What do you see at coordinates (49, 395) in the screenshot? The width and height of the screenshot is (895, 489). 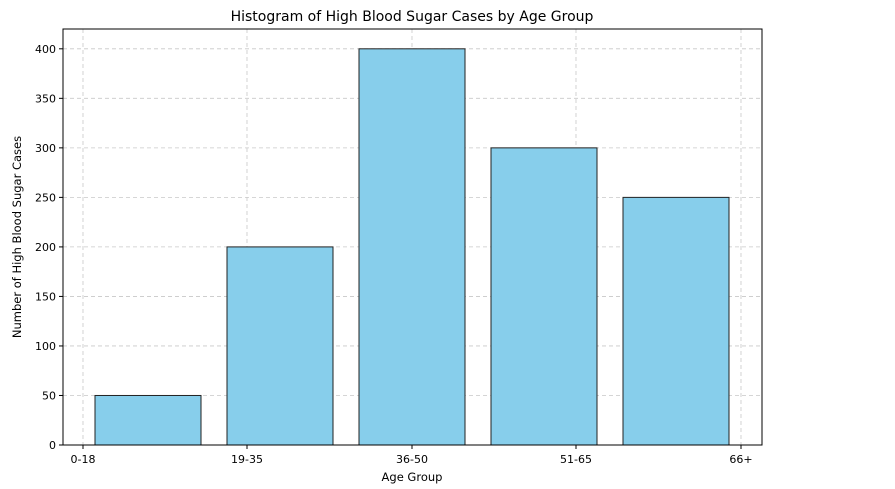 I see `y-tick-label: 50` at bounding box center [49, 395].